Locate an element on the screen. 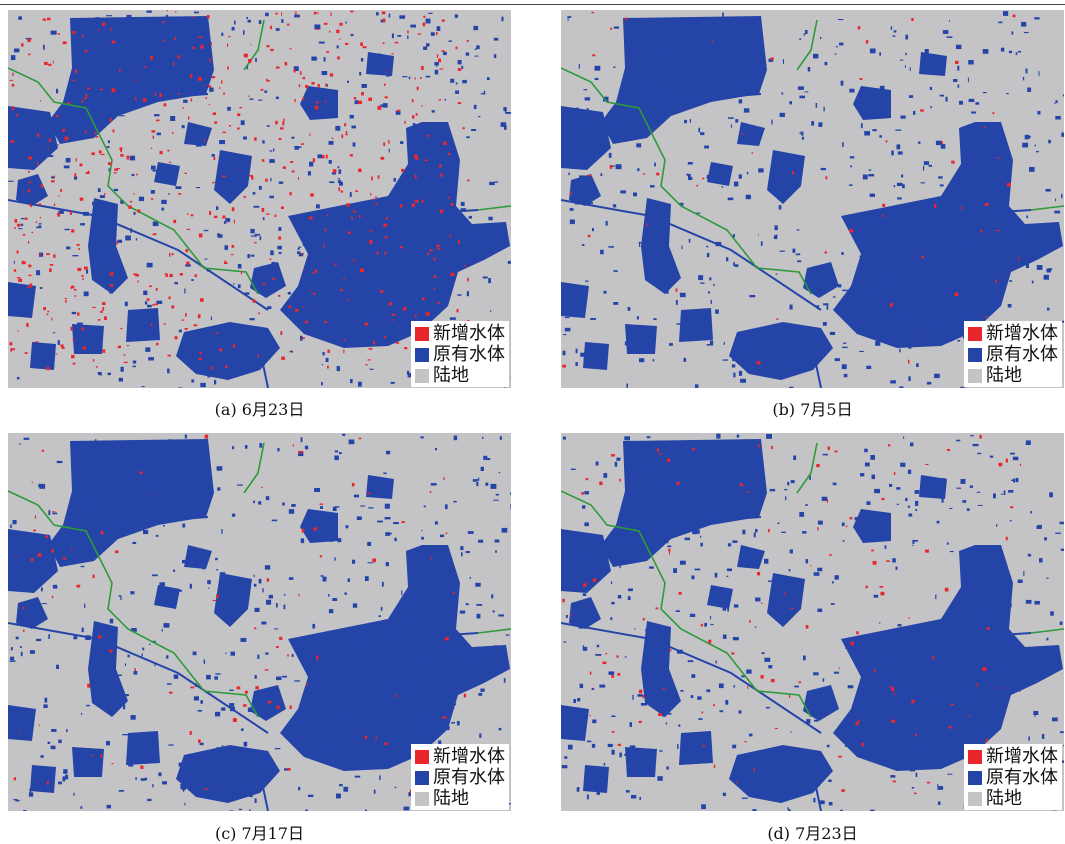 The height and width of the screenshot is (844, 1065). legend-swatch-original-water is located at coordinates (975, 778).